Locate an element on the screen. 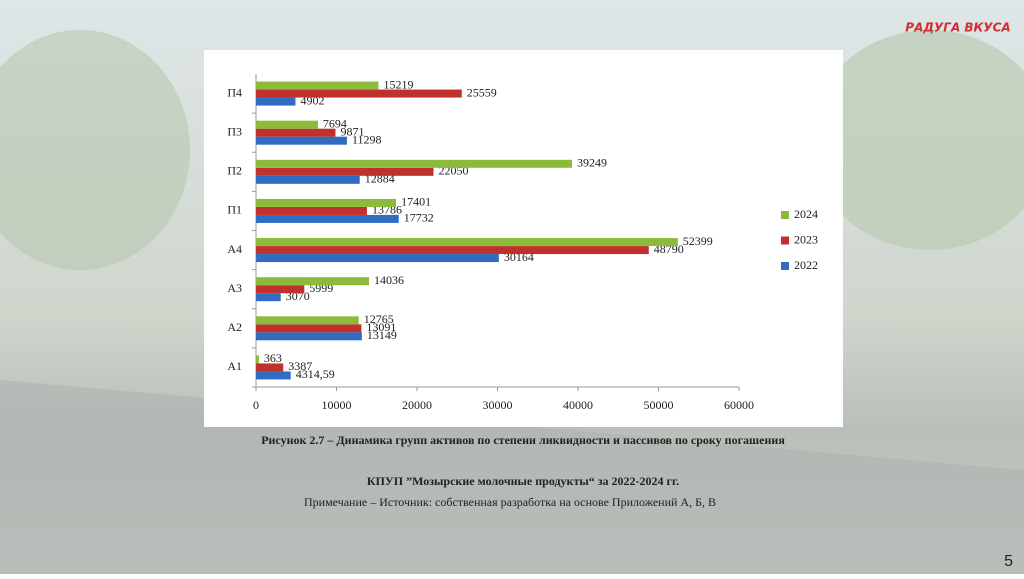 The width and height of the screenshot is (1024, 579). data-label: 25559 is located at coordinates (482, 92).